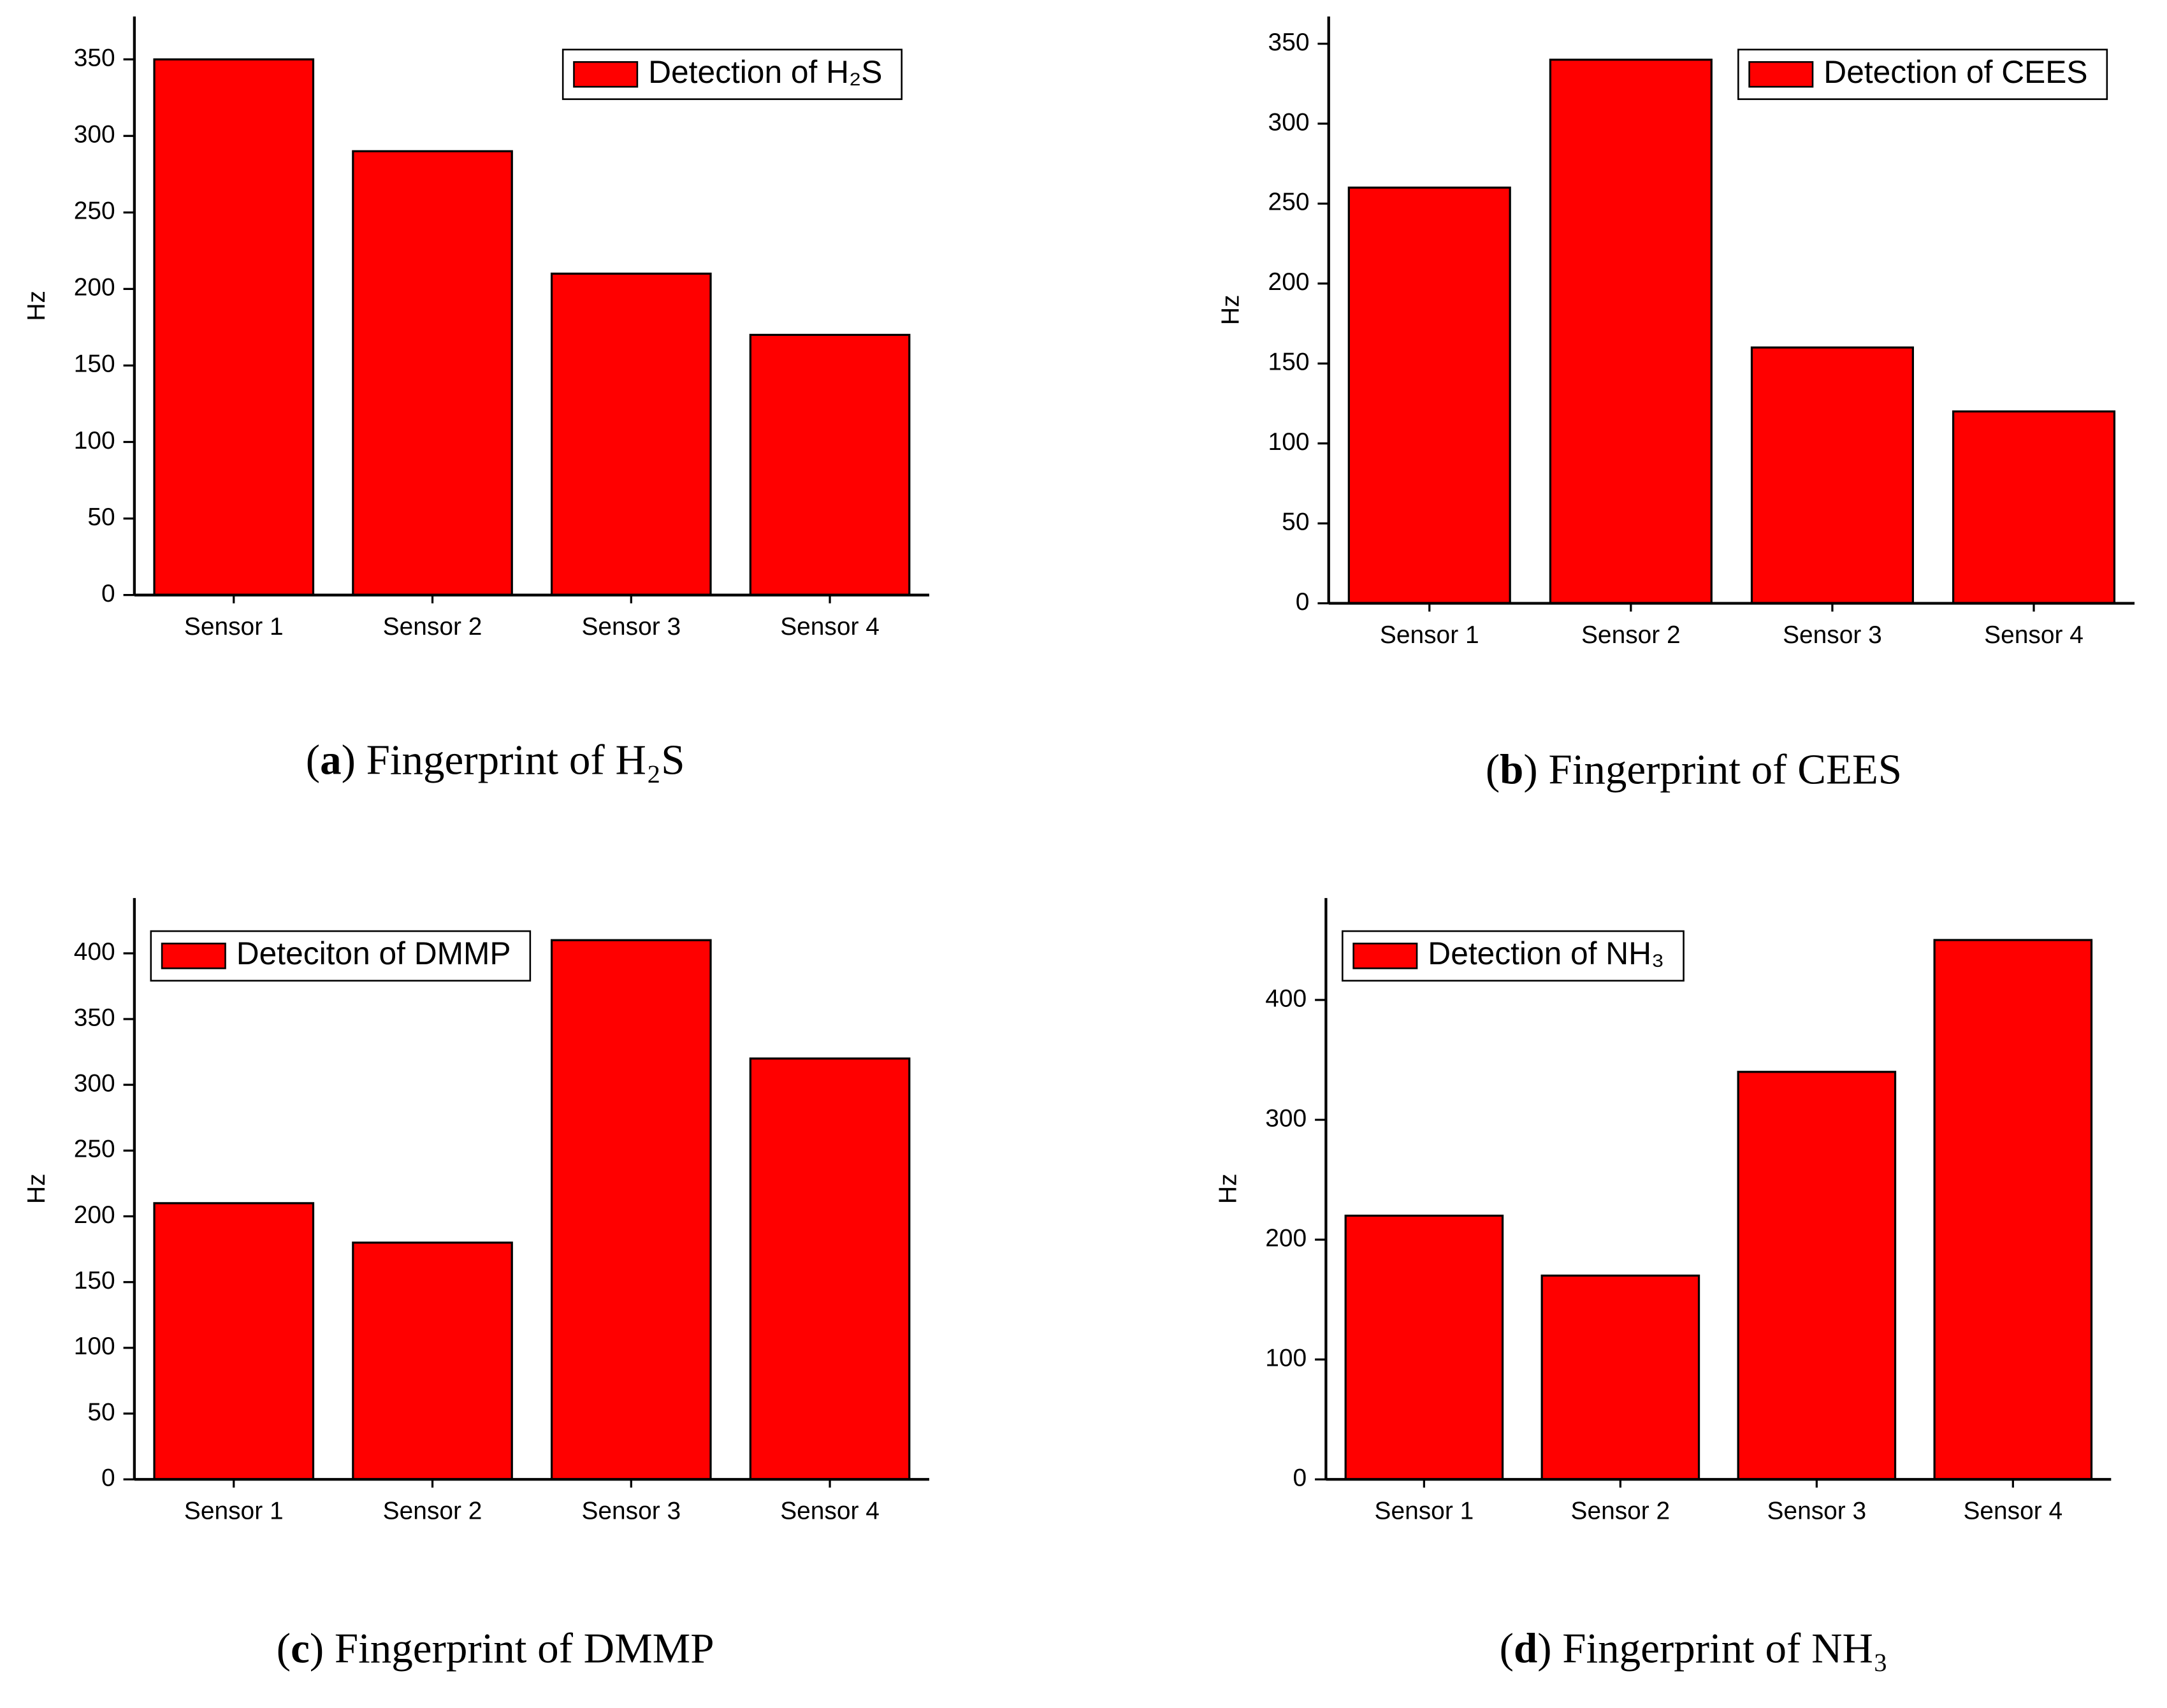  I want to click on legend-label: Detection of CEES, so click(1955, 72).